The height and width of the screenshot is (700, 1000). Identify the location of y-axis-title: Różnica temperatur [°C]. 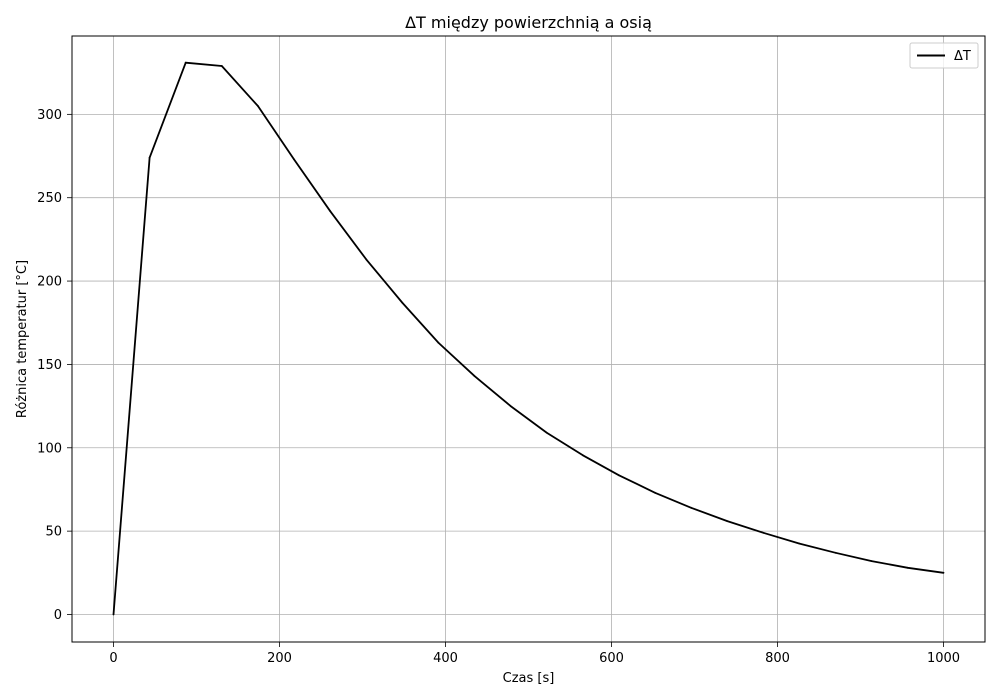
(22, 339).